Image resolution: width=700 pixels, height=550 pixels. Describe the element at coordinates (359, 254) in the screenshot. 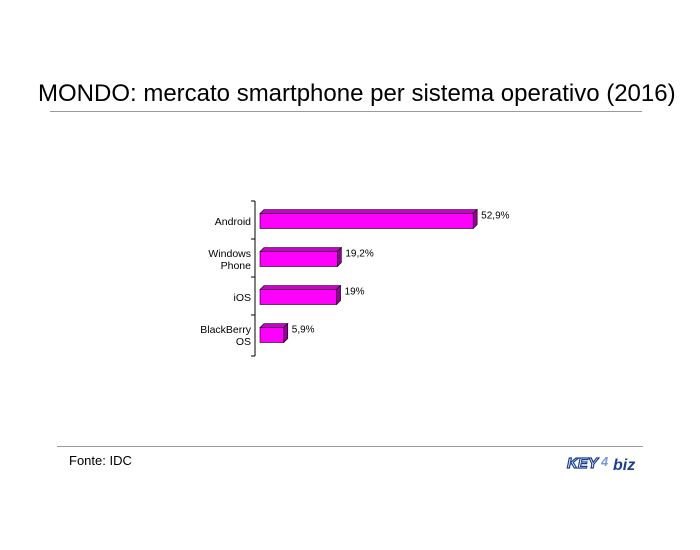

I see `bar-value-label: 19,2%` at that location.